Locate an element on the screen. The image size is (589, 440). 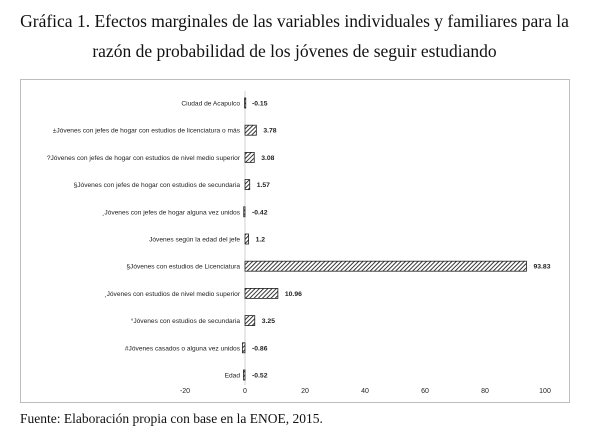
category-label: §Jóvenes con estudios de Licenciatura is located at coordinates (183, 267).